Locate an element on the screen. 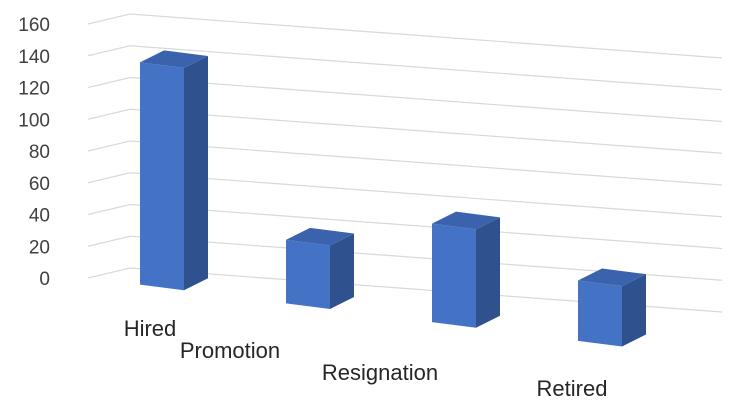 The width and height of the screenshot is (735, 401). y-tick-label: 160 is located at coordinates (34, 25).